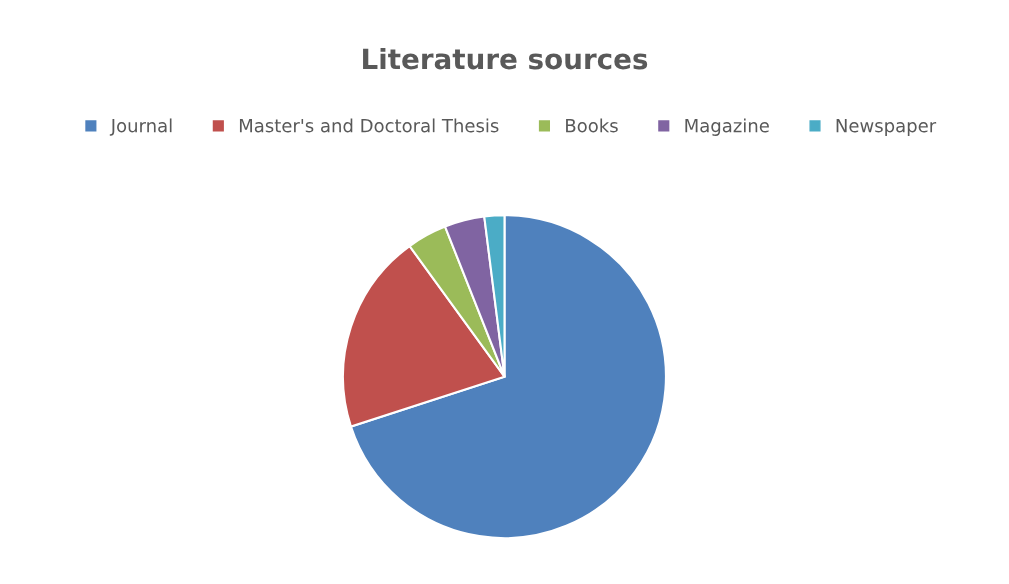 The width and height of the screenshot is (1009, 584). What do you see at coordinates (727, 127) in the screenshot?
I see `legend-label: Magazine` at bounding box center [727, 127].